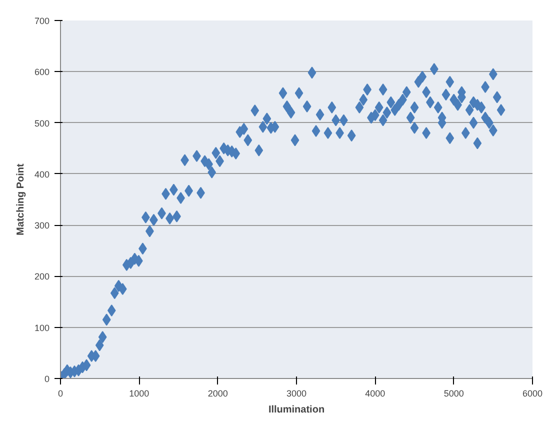 This screenshot has height=428, width=552. What do you see at coordinates (61, 393) in the screenshot?
I see `x-tick-label: 0` at bounding box center [61, 393].